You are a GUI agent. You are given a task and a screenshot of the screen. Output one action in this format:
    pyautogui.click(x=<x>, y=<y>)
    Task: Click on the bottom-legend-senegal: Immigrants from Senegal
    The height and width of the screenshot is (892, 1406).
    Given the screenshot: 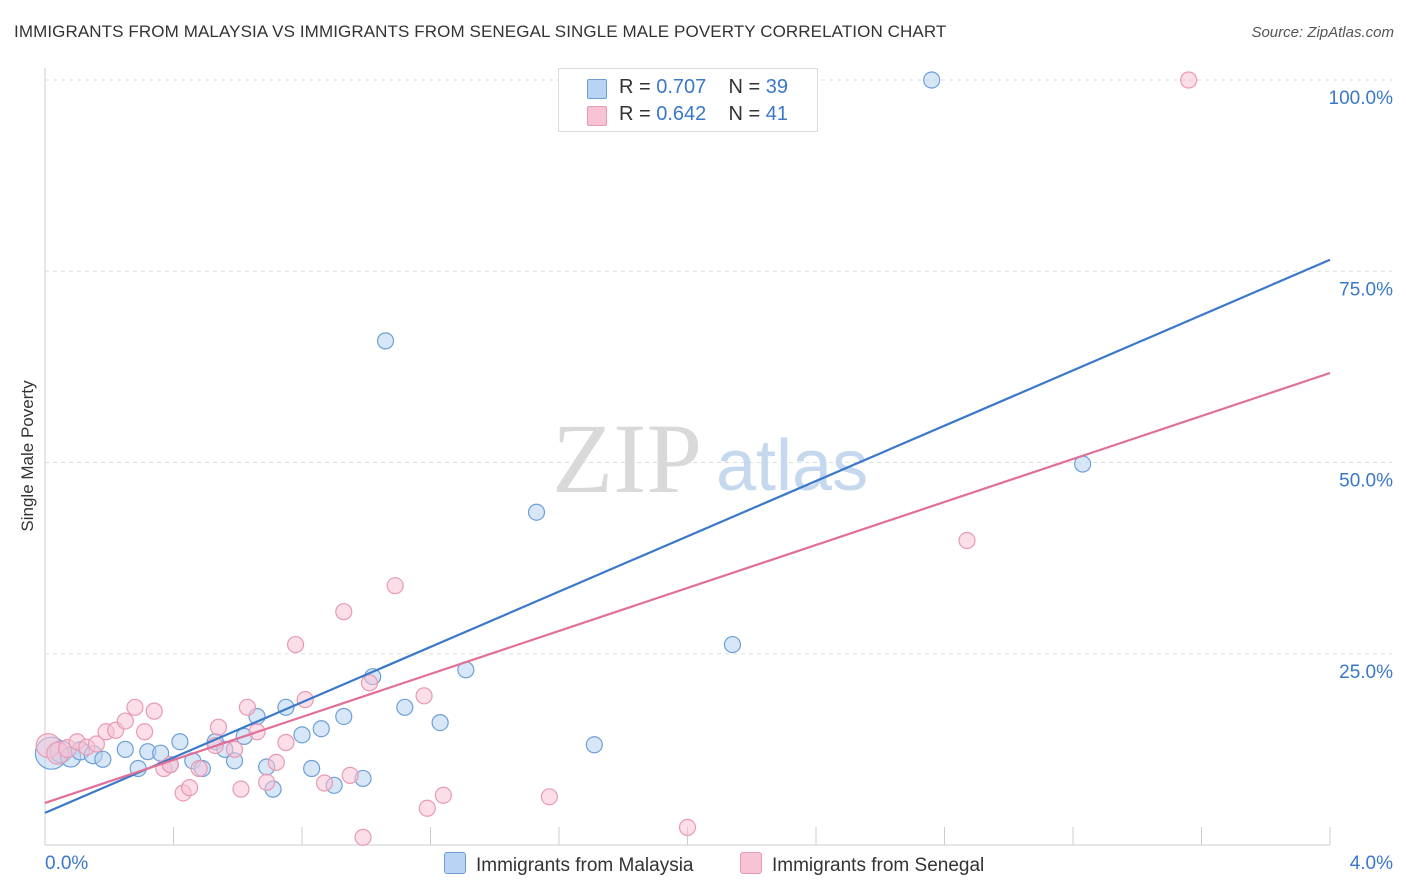 What is the action you would take?
    pyautogui.click(x=862, y=864)
    